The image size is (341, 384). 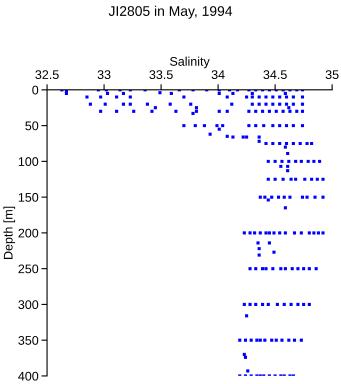 I want to click on y-tick-label: 350, so click(x=28, y=340).